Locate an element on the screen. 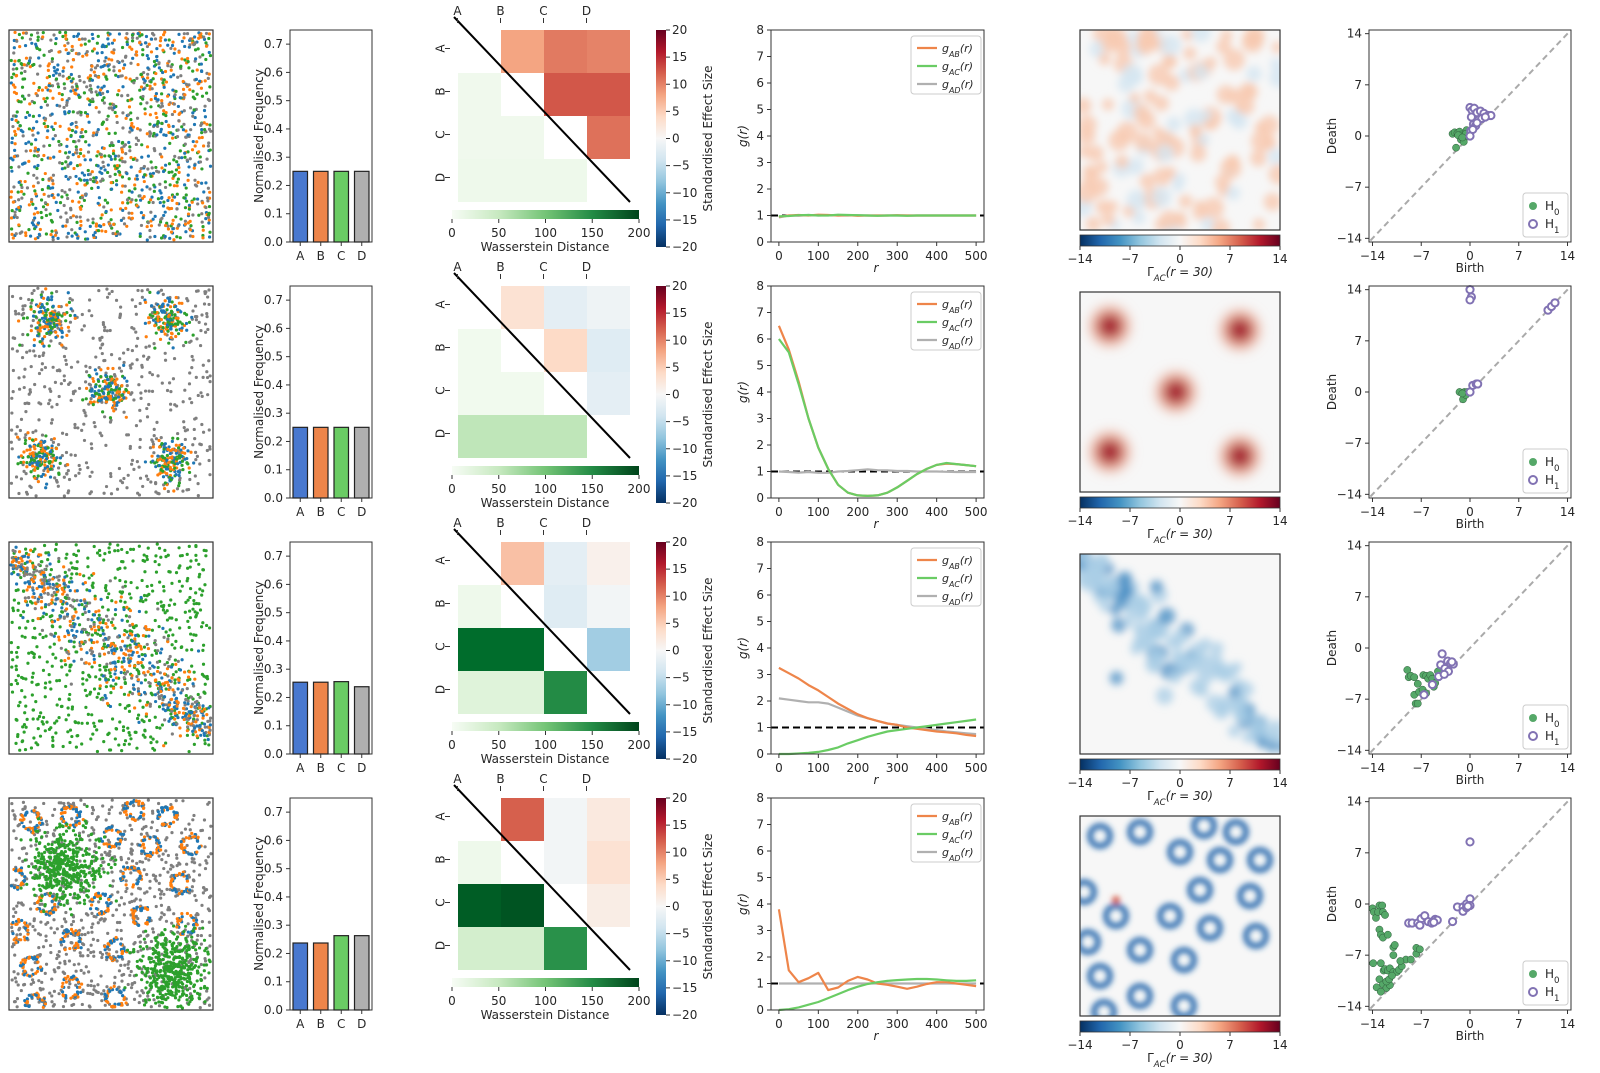 The height and width of the screenshot is (1073, 1600). legend-label-gAC: gAC(r) is located at coordinates (957, 68).